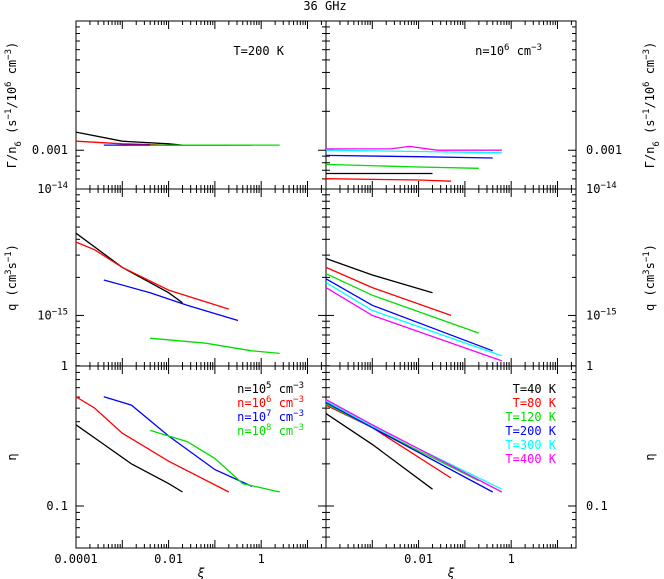 The width and height of the screenshot is (664, 579). Describe the element at coordinates (413, 151) in the screenshot. I see `series-line-c1-s4-gamma` at that location.